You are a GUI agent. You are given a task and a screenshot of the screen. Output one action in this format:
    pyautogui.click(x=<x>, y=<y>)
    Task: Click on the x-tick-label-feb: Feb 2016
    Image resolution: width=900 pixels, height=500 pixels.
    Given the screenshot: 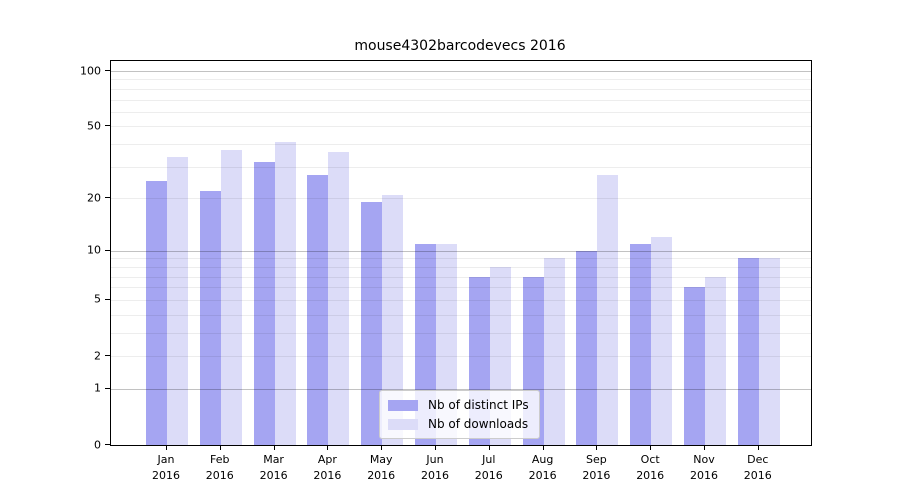 What is the action you would take?
    pyautogui.click(x=220, y=468)
    